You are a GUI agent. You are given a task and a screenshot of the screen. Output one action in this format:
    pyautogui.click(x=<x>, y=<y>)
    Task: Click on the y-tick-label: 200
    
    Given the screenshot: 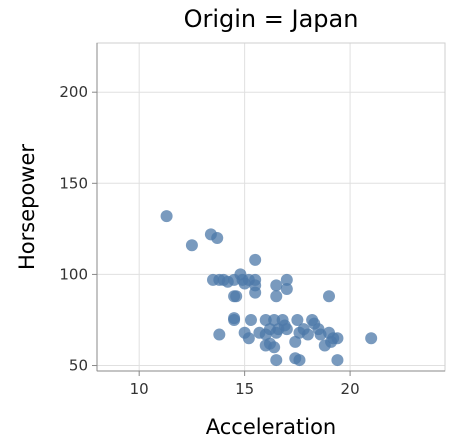 What is the action you would take?
    pyautogui.click(x=73, y=92)
    